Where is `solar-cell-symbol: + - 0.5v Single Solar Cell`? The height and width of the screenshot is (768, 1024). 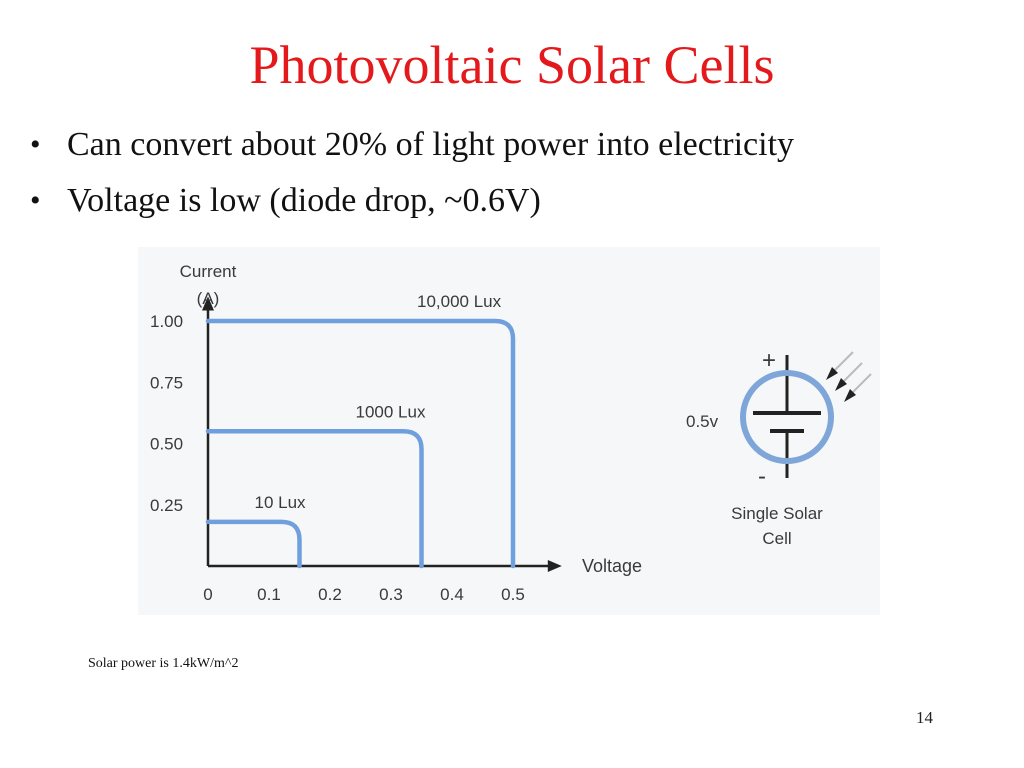
solar-cell-symbol: + - 0.5v Single Solar Cell is located at coordinates (779, 447).